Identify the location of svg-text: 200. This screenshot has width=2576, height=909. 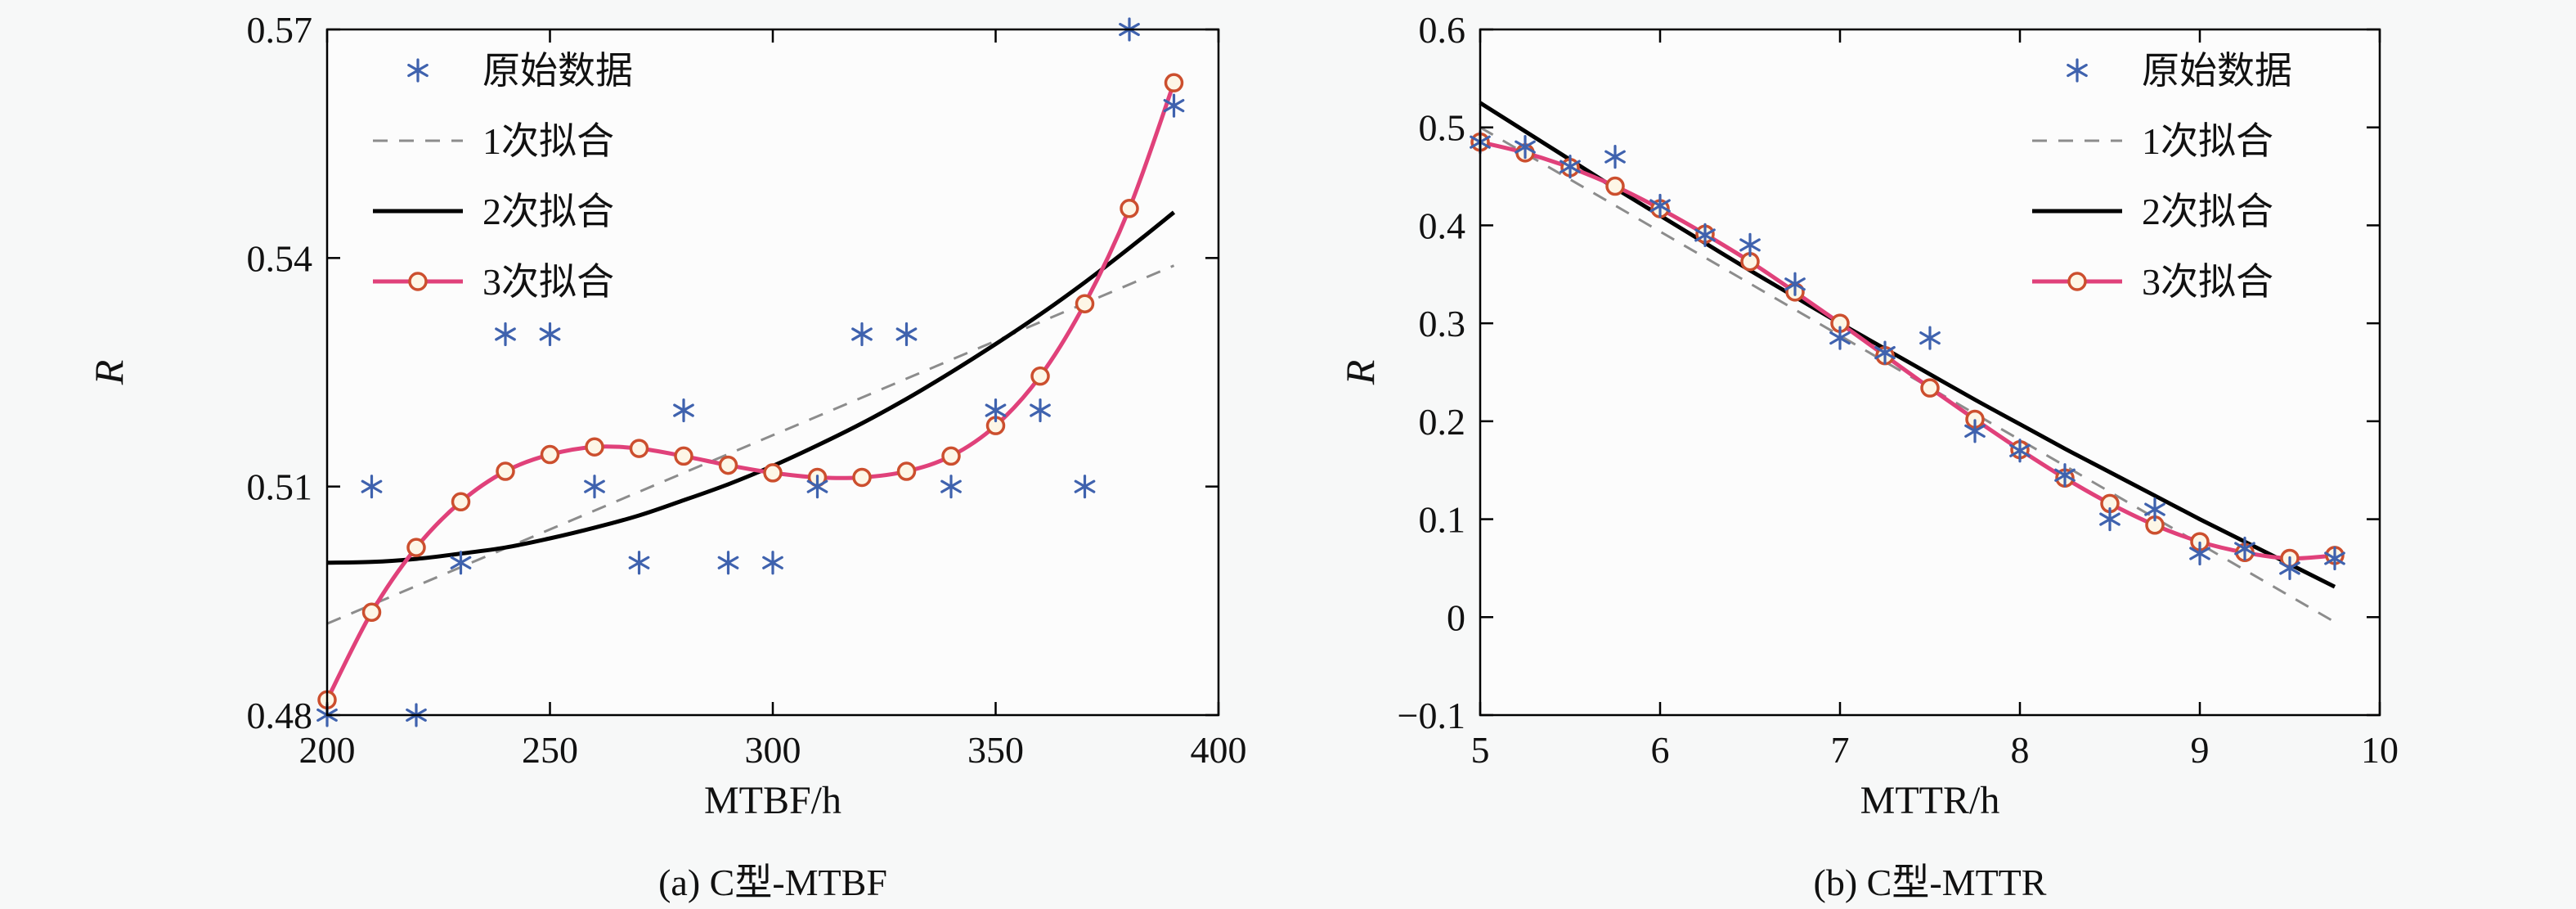
(327, 750).